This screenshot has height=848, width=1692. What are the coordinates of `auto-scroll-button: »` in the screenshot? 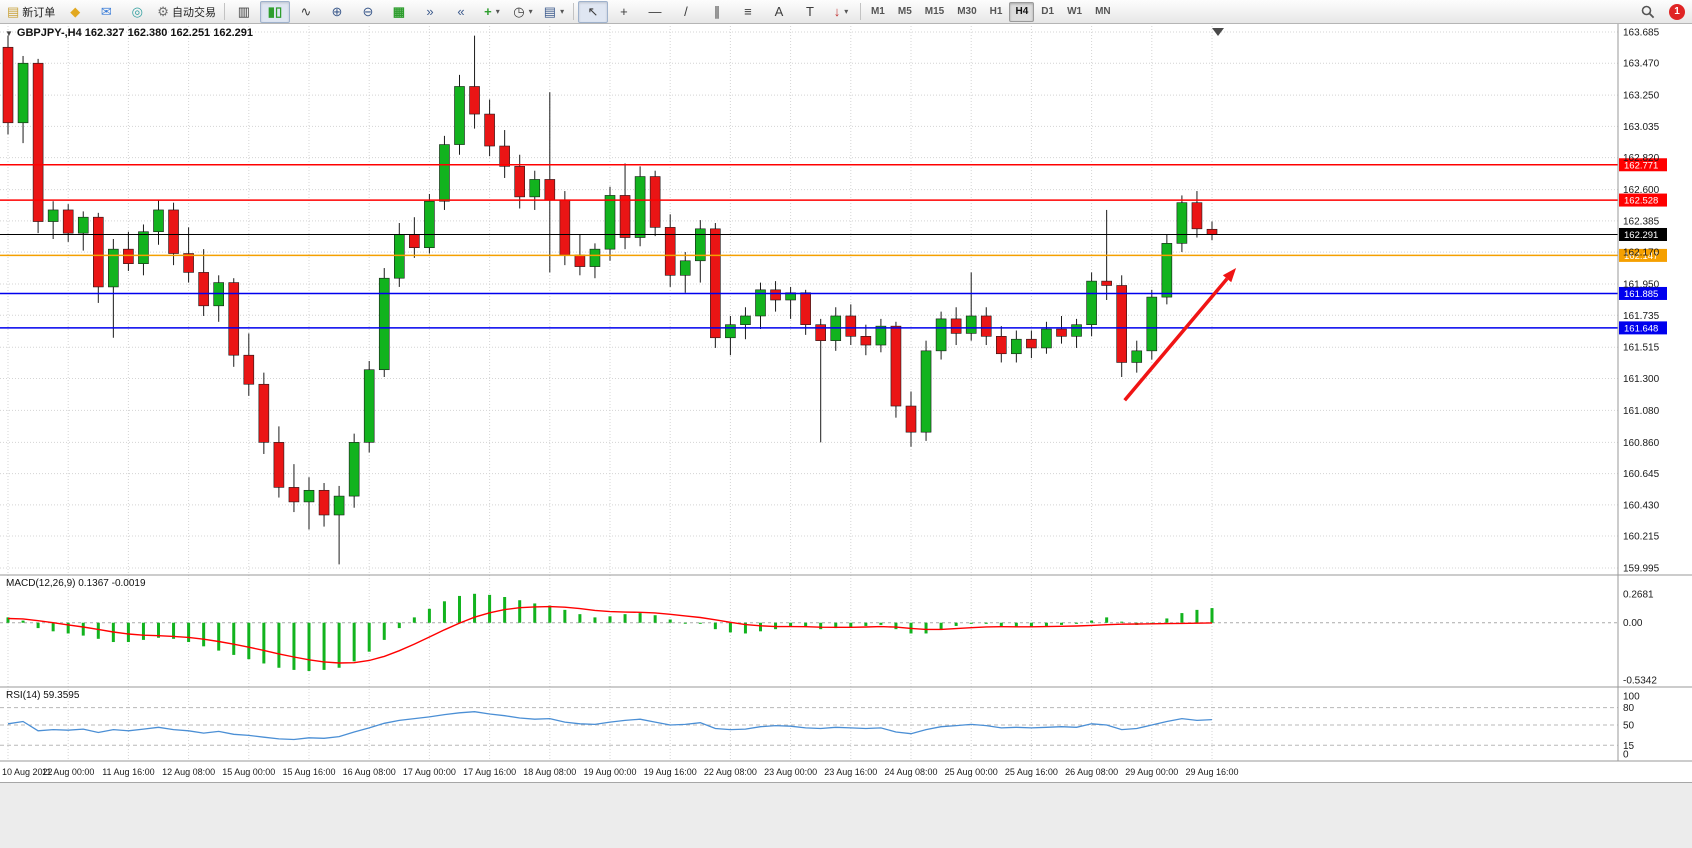 It's located at (430, 12).